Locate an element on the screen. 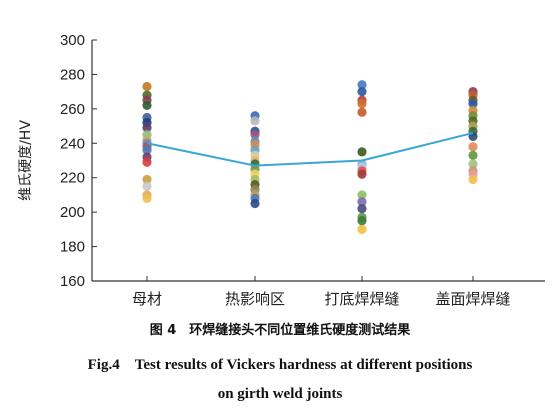 This screenshot has width=560, height=420. figure-caption-zh: 图 4 环焊缝接头不同位置维氏硬度测试结果 is located at coordinates (280, 330).